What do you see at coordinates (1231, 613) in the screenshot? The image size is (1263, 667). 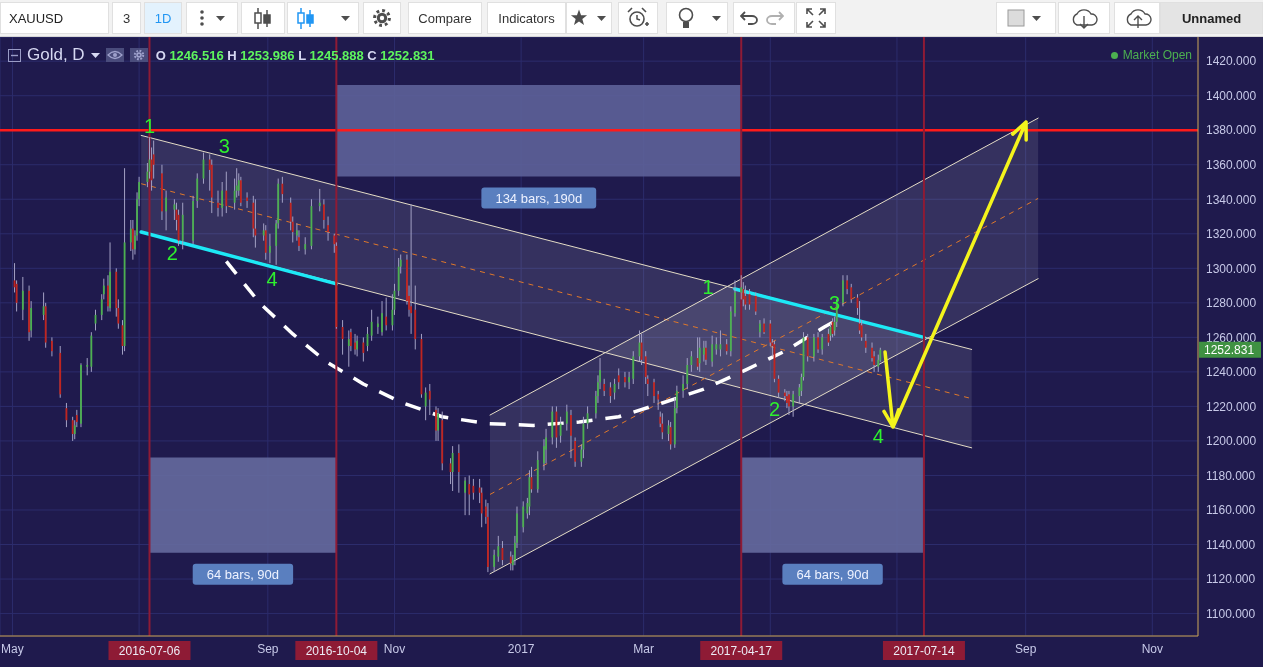 I see `y-tick-label: 1100.000` at bounding box center [1231, 613].